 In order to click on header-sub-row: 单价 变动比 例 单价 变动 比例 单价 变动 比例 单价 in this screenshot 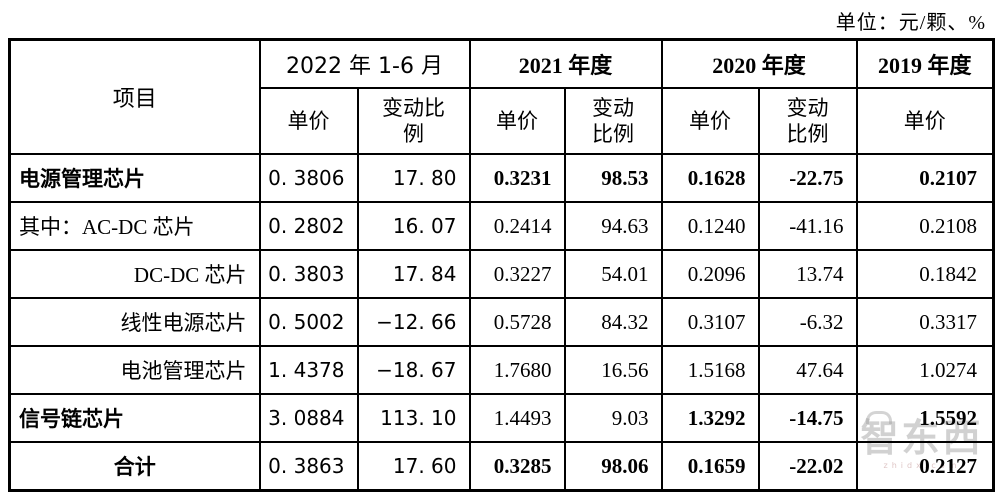, I will do `click(502, 121)`.